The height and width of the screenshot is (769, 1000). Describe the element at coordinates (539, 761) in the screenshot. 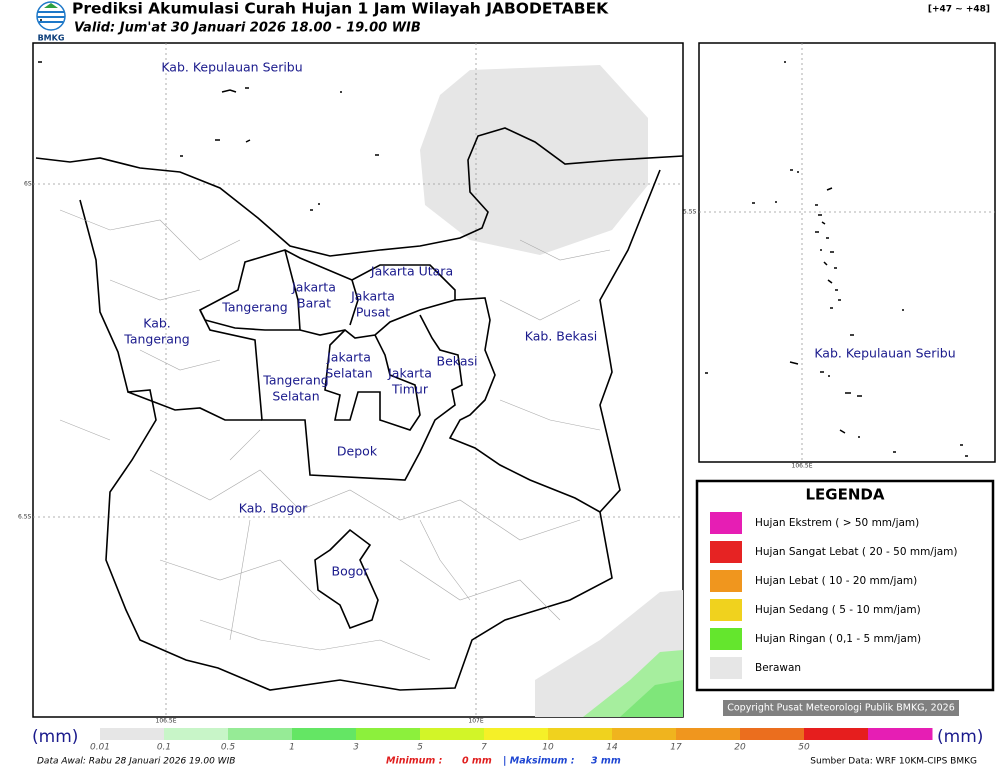

I see `maximum-label: | Maksimum :` at that location.